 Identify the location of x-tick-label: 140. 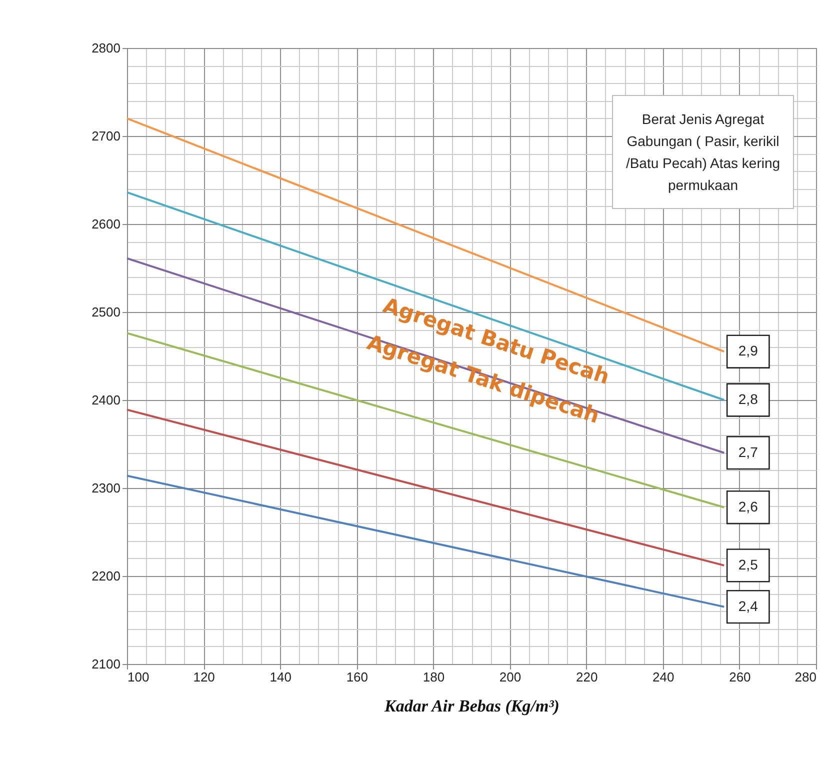
(281, 677).